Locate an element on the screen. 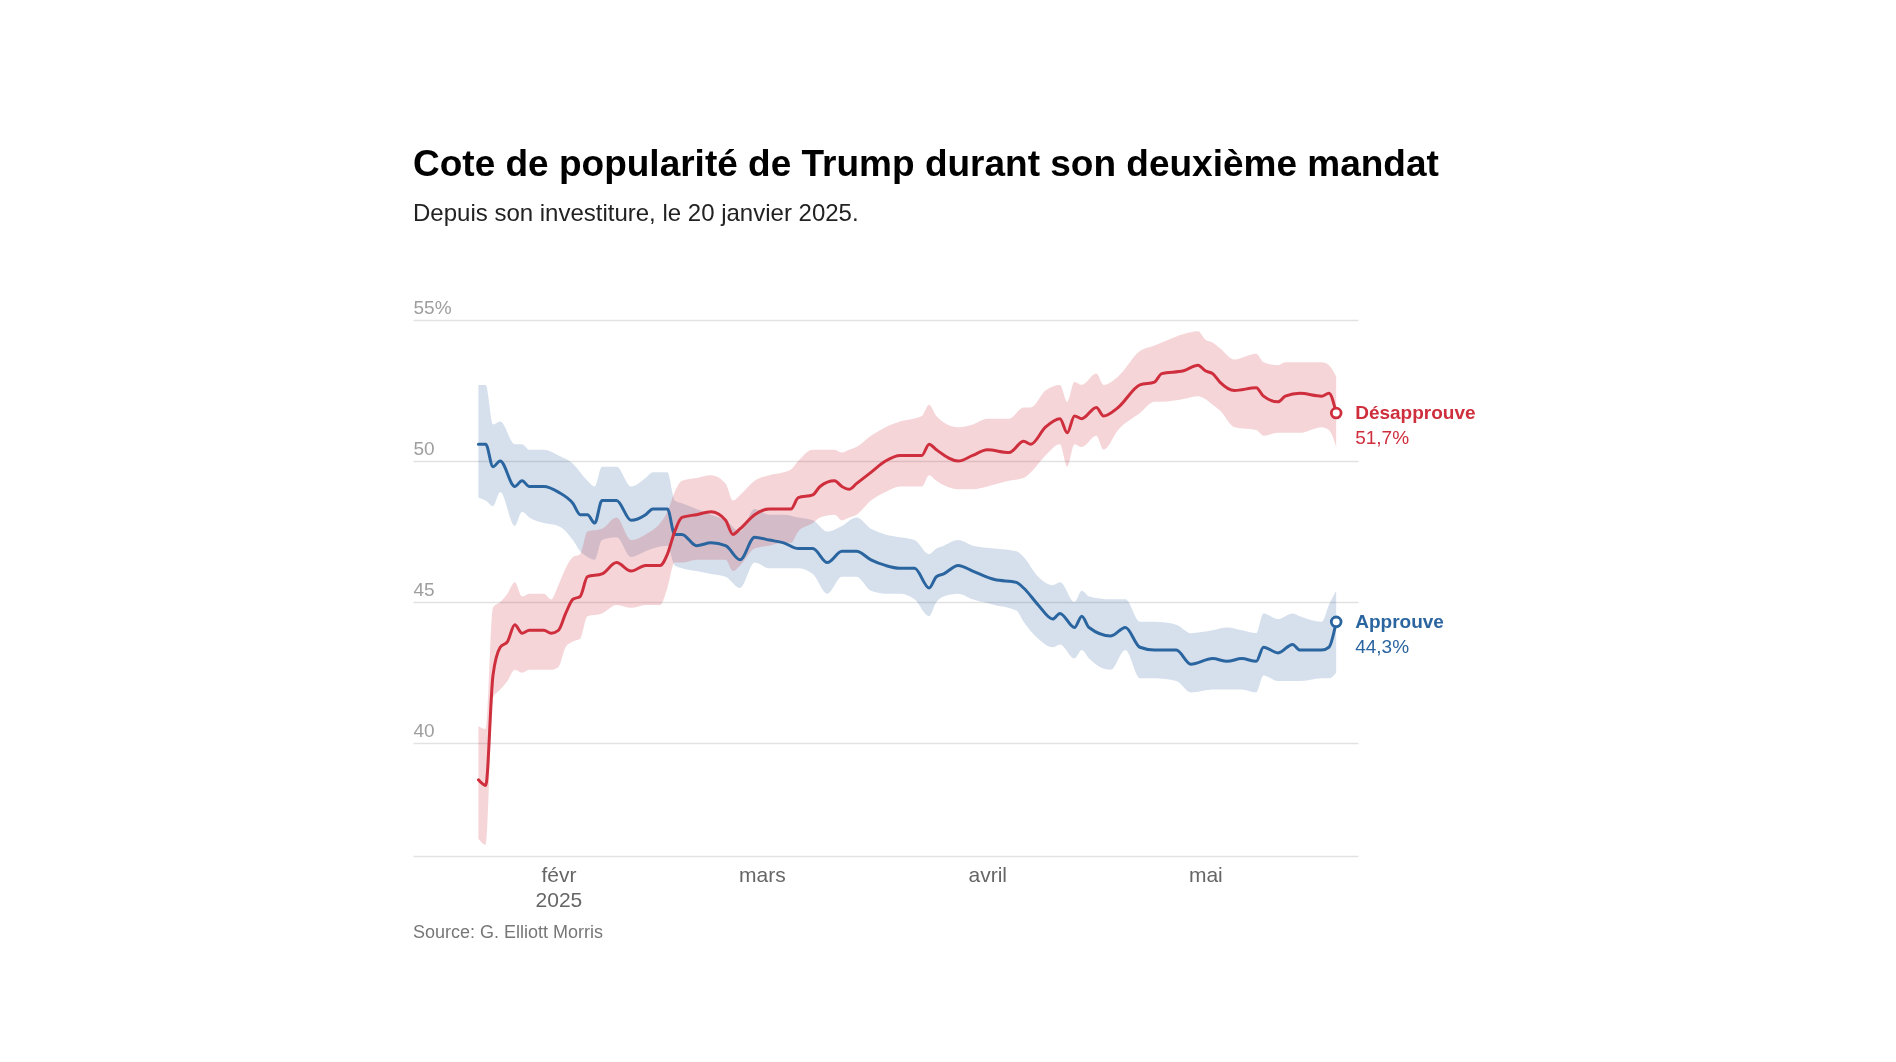 This screenshot has width=1896, height=1062. chart-title: Cote de popularité de Trump durant son deuxième mandat is located at coordinates (926, 163).